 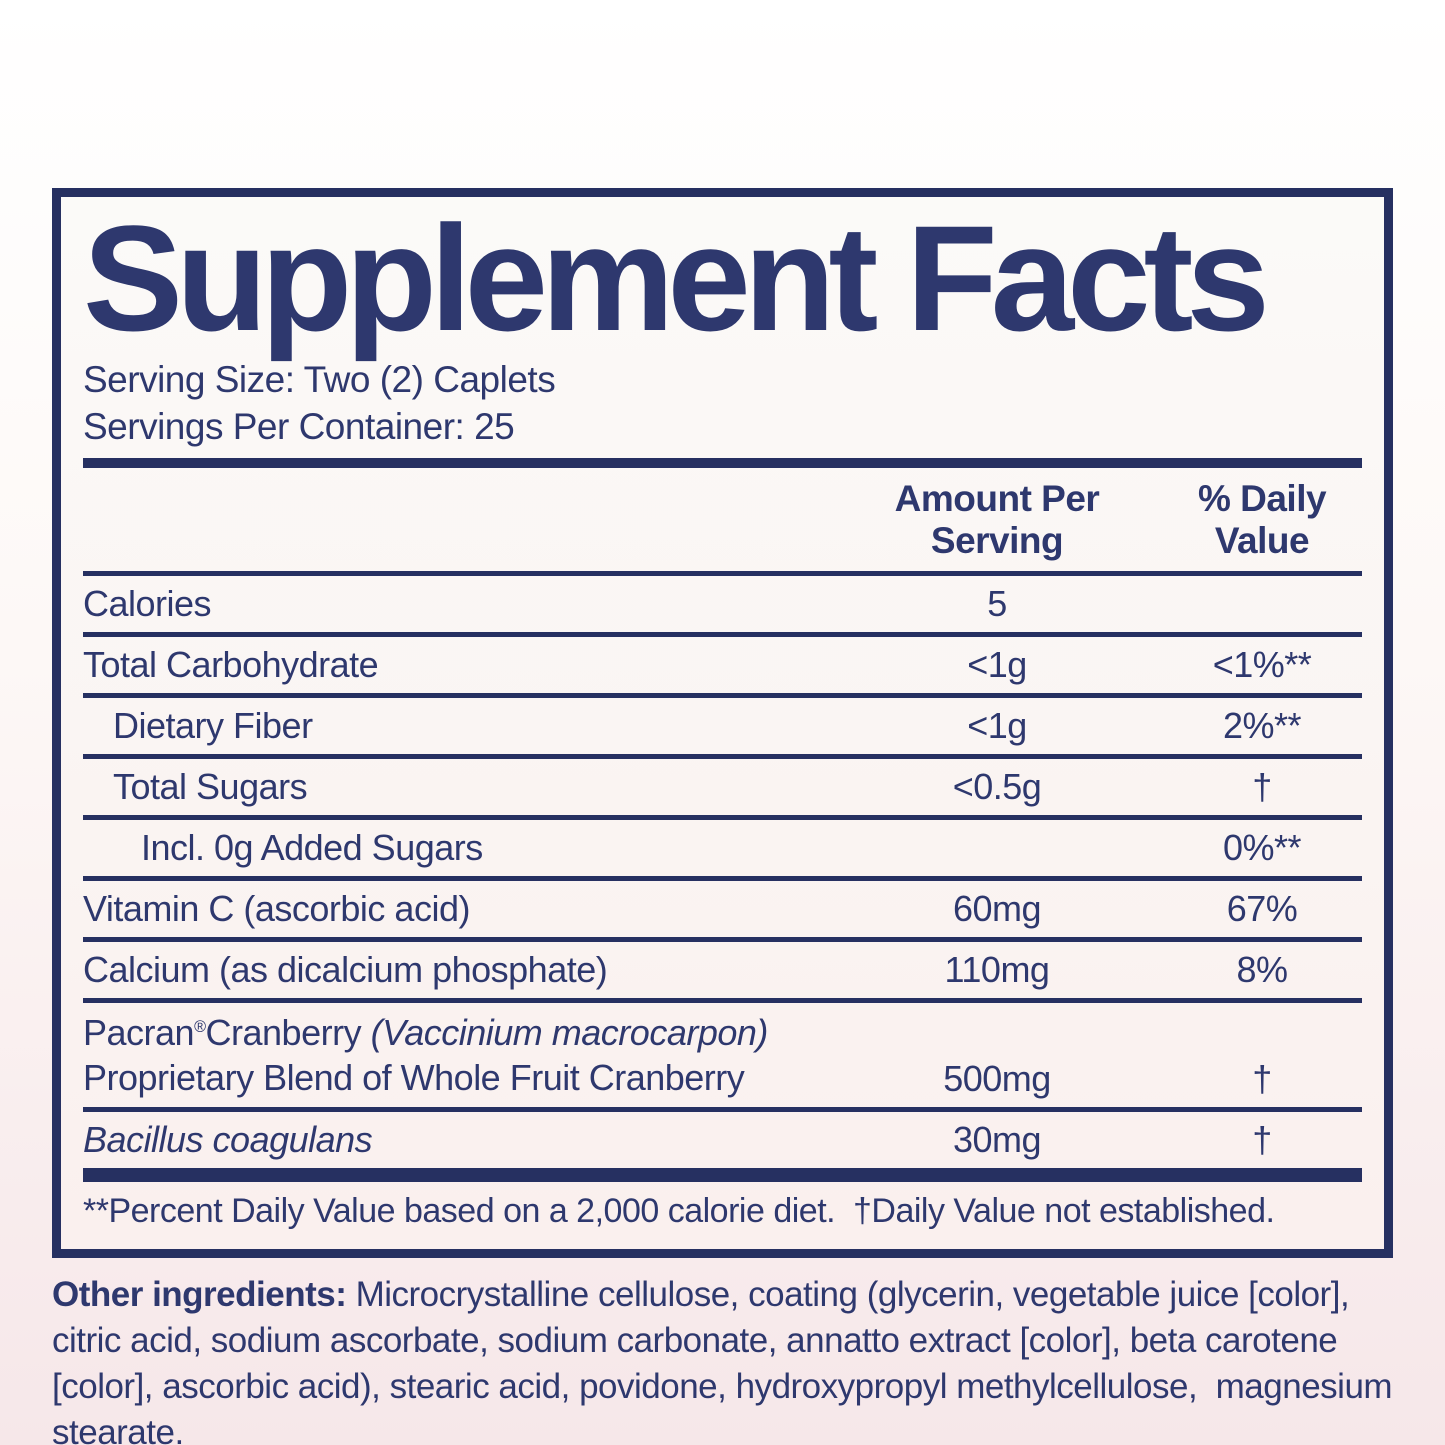 What do you see at coordinates (1262, 969) in the screenshot?
I see `daily-value: 8%` at bounding box center [1262, 969].